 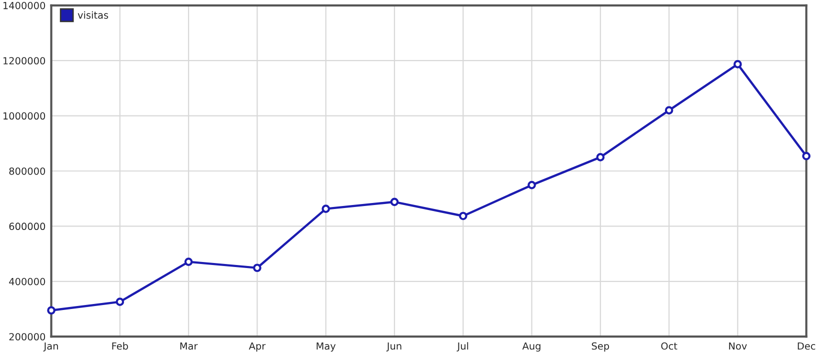 I want to click on legend-label: visitas, so click(x=93, y=15).